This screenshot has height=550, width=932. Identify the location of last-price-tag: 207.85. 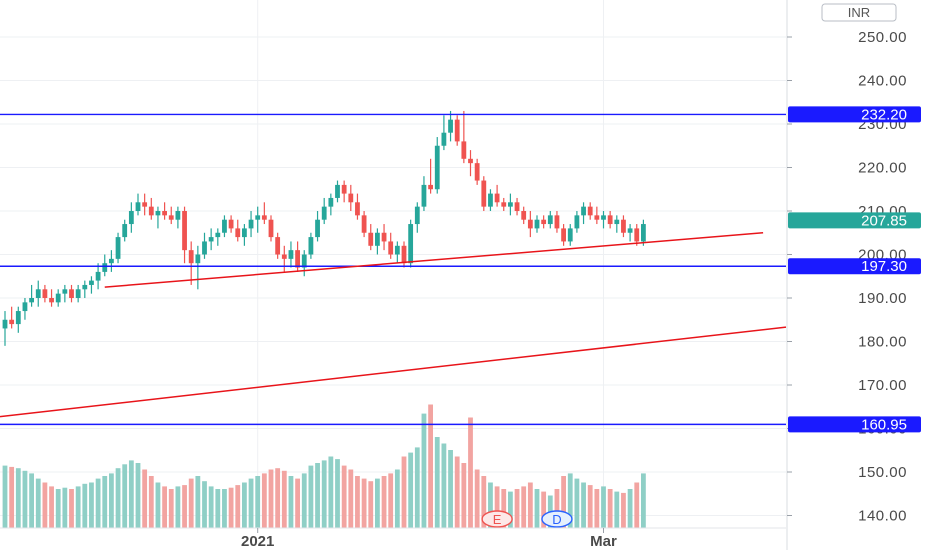
(854, 220).